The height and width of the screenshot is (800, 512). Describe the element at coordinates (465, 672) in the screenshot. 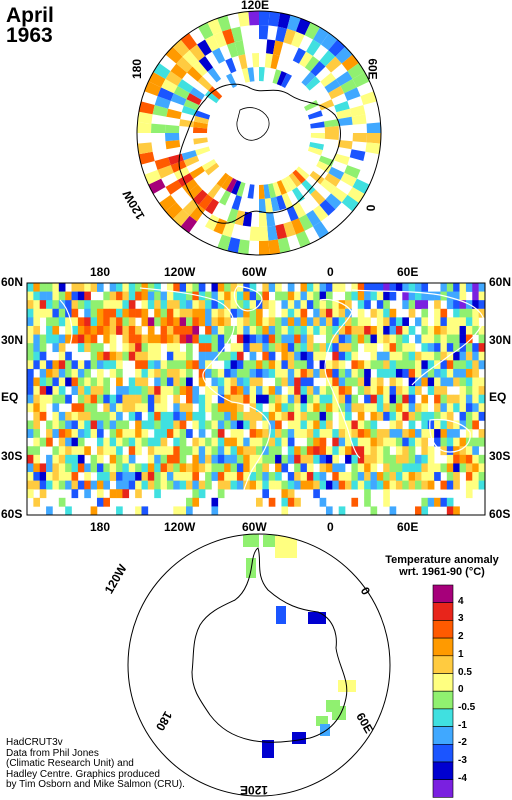

I see `legend-level: 0.5` at that location.